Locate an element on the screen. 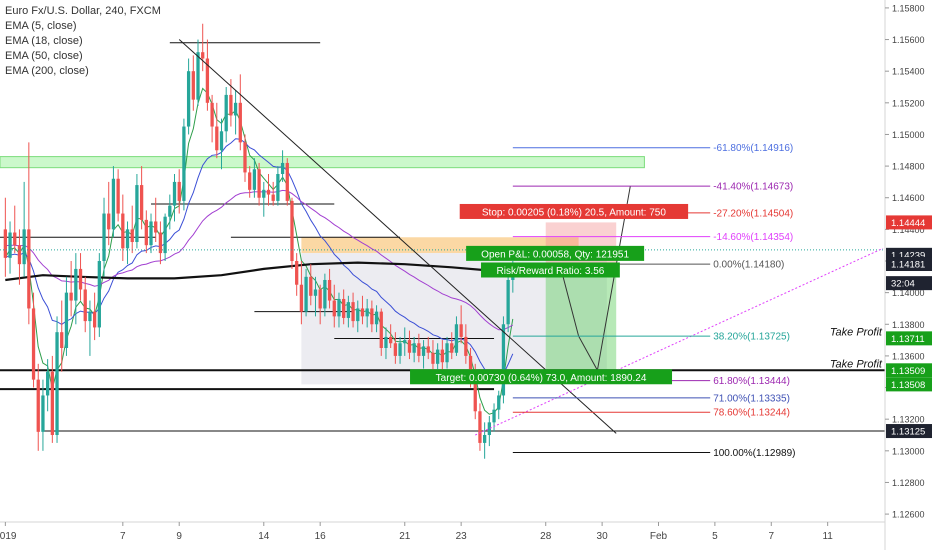  price-tag: 1.13508 is located at coordinates (908, 385).